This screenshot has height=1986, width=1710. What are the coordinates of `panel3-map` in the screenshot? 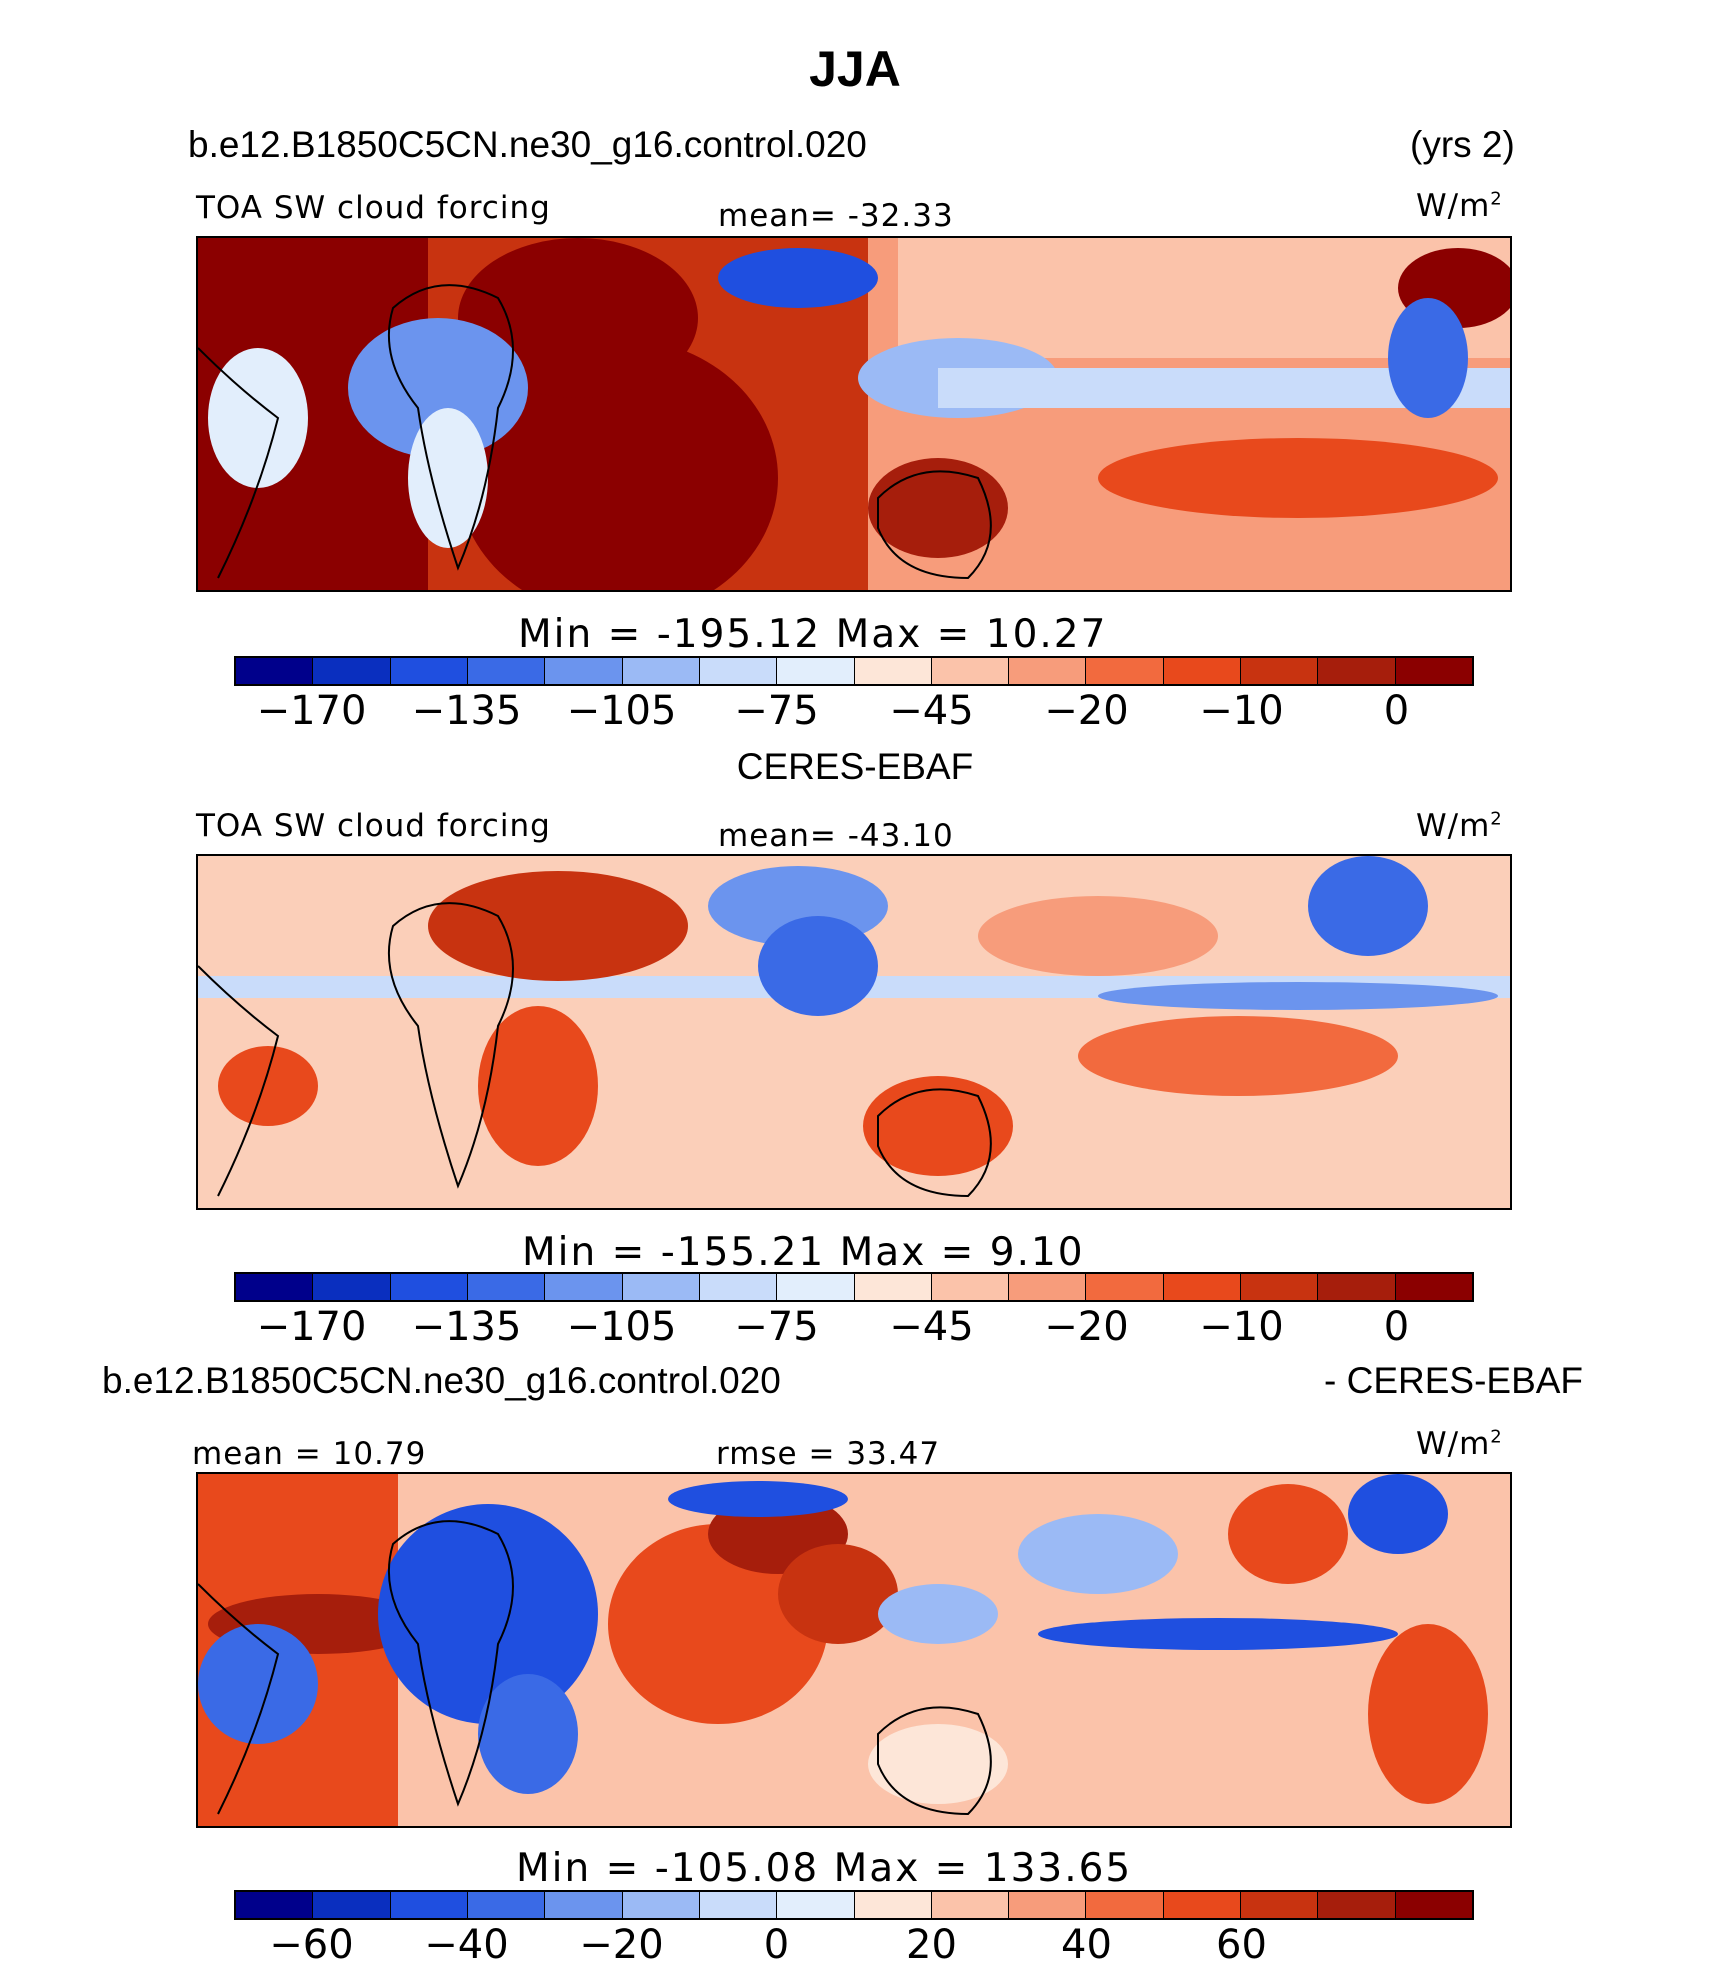 It's located at (854, 1650).